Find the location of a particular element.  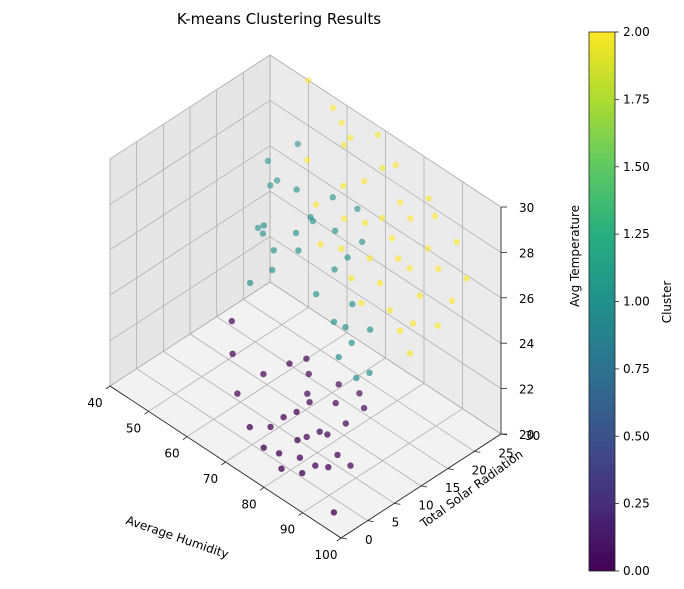

colorbar-tick-label: 0.50 is located at coordinates (636, 436).